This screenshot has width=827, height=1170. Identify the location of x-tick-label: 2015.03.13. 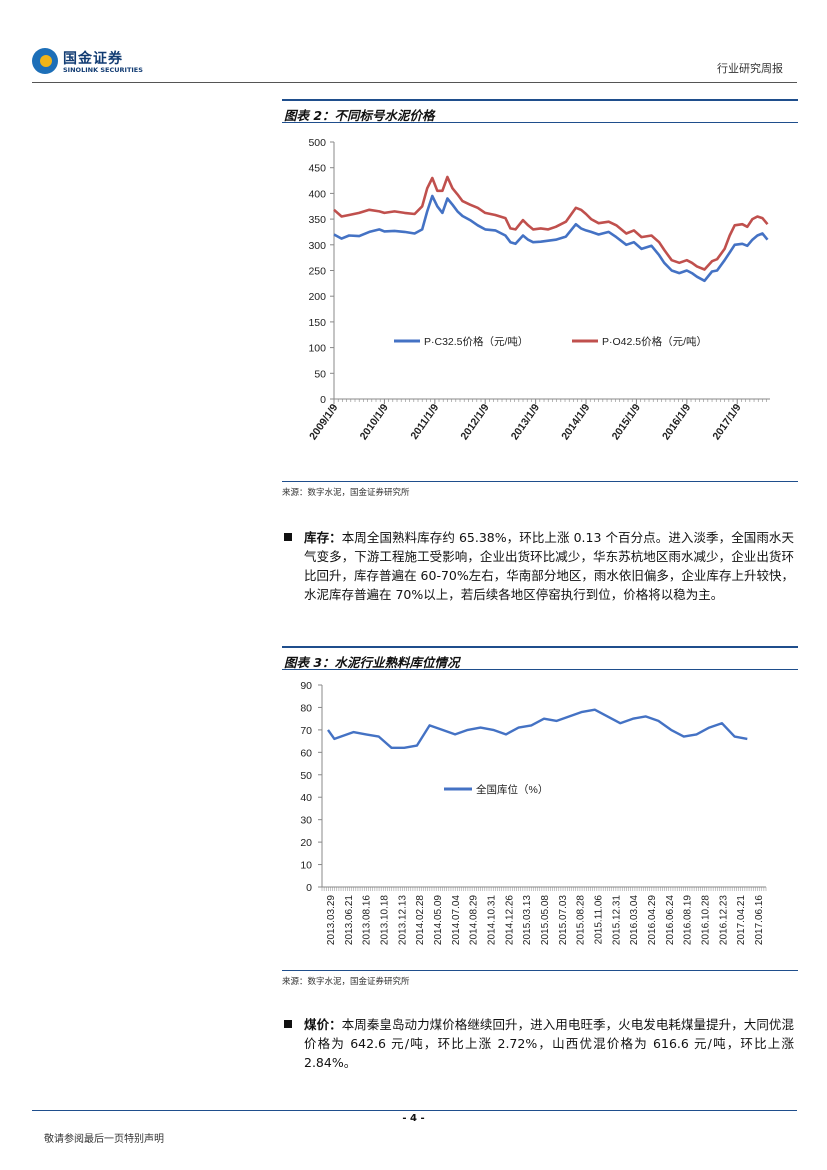
(527, 920).